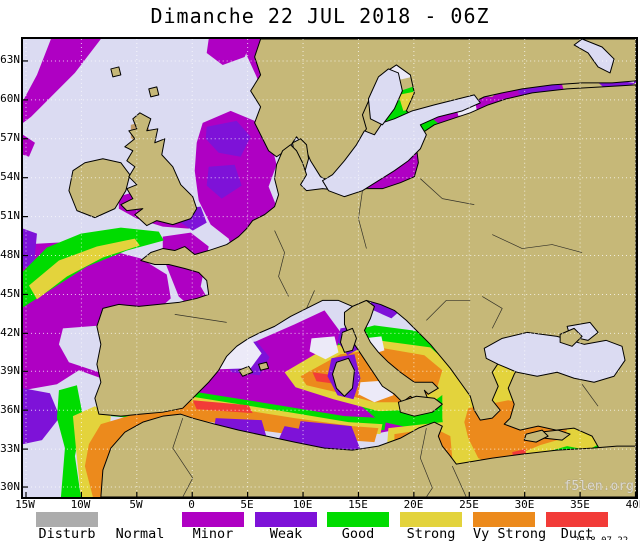  What do you see at coordinates (358, 505) in the screenshot?
I see `lon-label-15e: 15E` at bounding box center [358, 505].